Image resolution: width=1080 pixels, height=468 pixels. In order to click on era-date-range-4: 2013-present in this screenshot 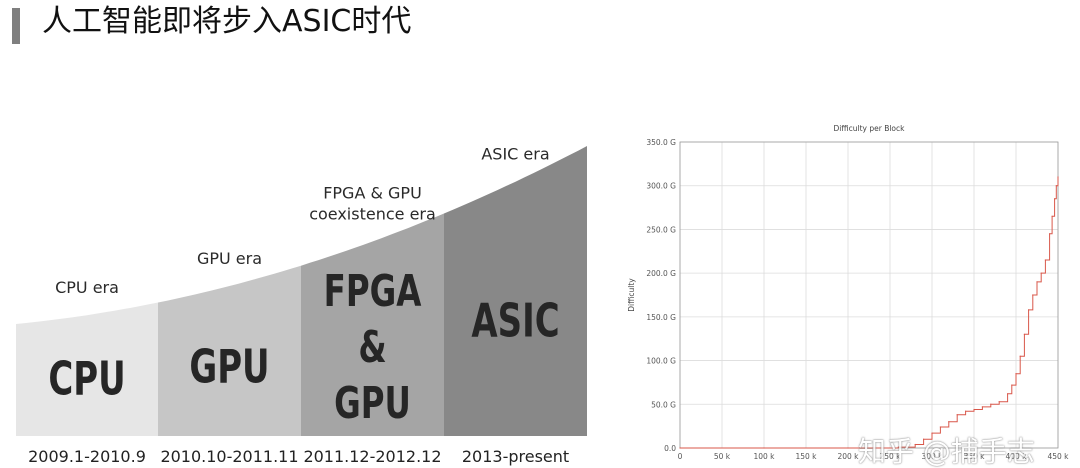, I will do `click(515, 456)`.